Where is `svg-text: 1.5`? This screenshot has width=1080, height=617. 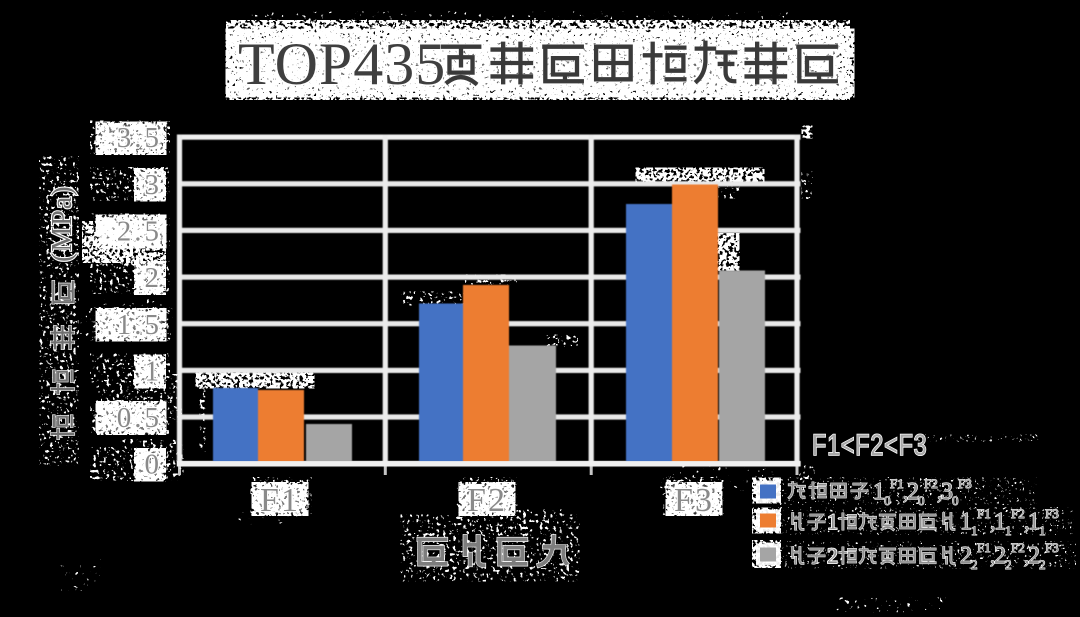
svg-text: 1.5 is located at coordinates (139, 325).